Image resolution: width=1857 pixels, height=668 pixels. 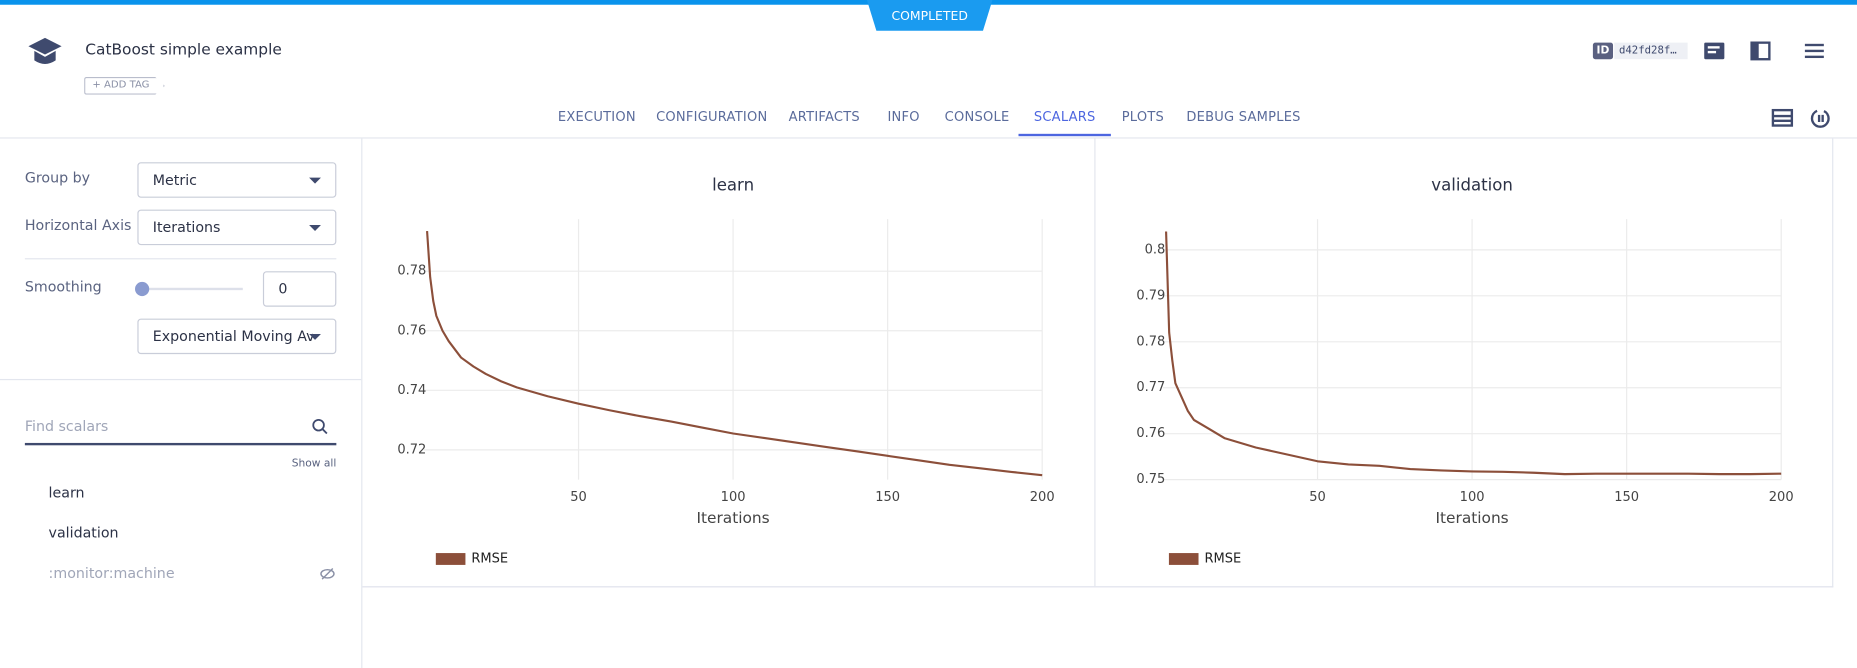 I want to click on horizontal-axis-select: Iterations, so click(x=237, y=227).